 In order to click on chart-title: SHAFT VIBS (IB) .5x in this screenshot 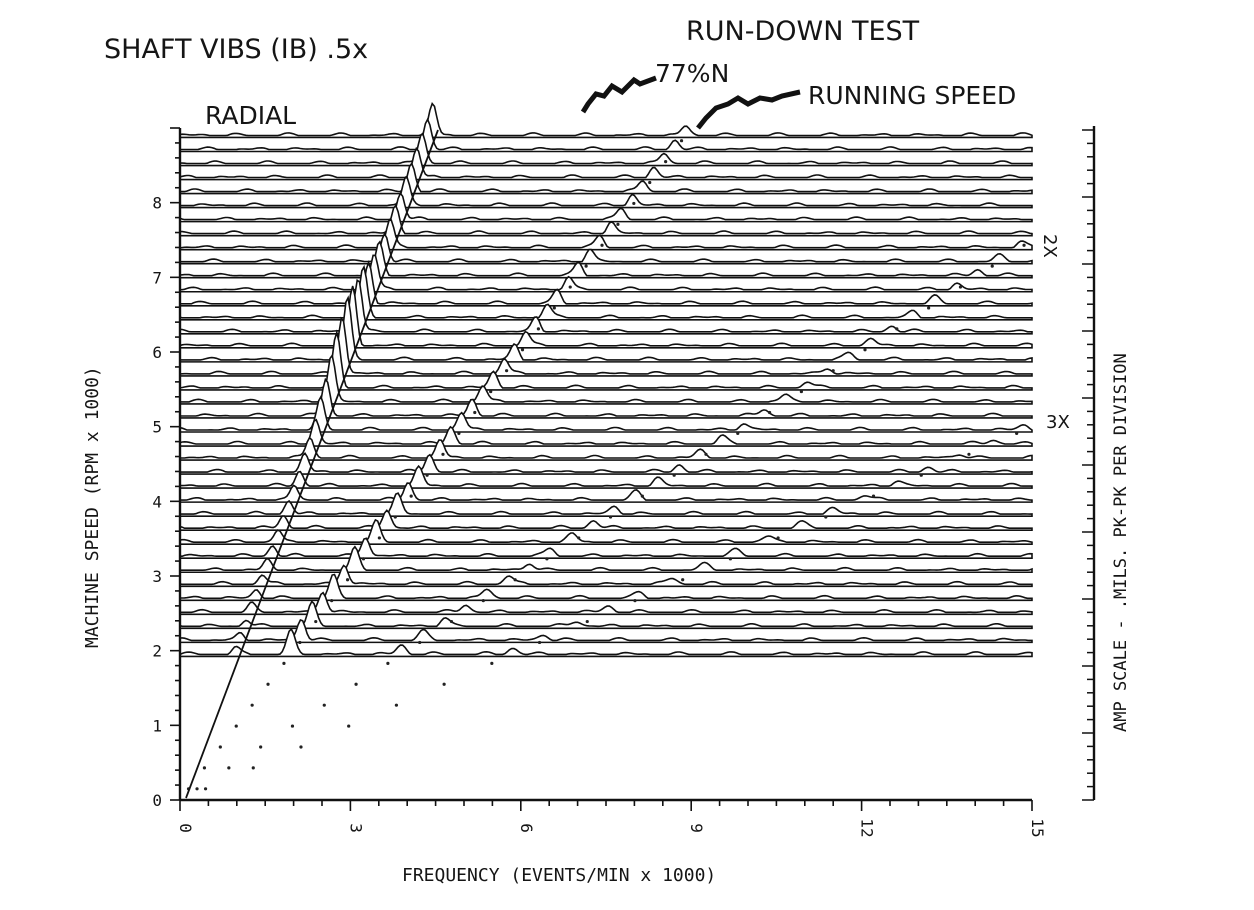, I will do `click(236, 49)`.